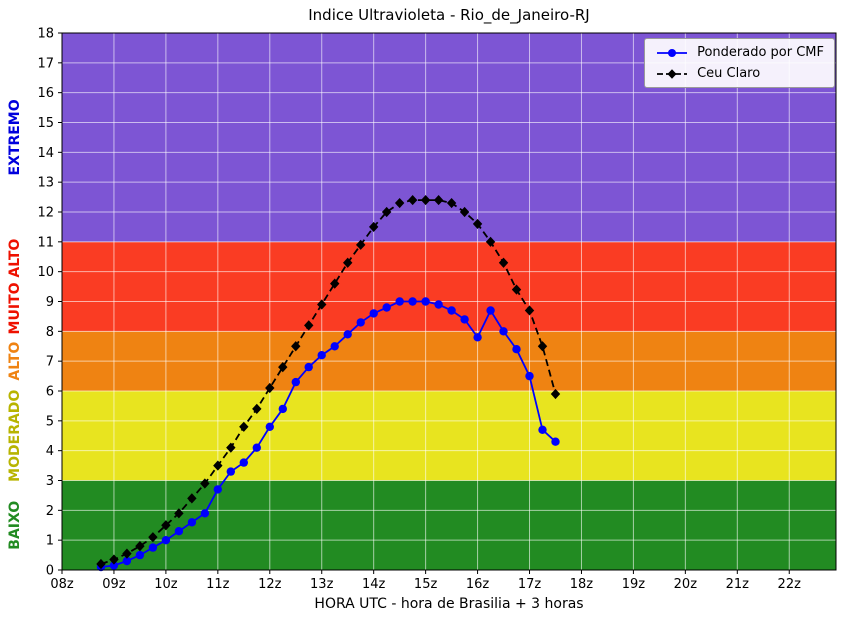  What do you see at coordinates (15, 137) in the screenshot?
I see `band-label-extremo: EXTREMO` at bounding box center [15, 137].